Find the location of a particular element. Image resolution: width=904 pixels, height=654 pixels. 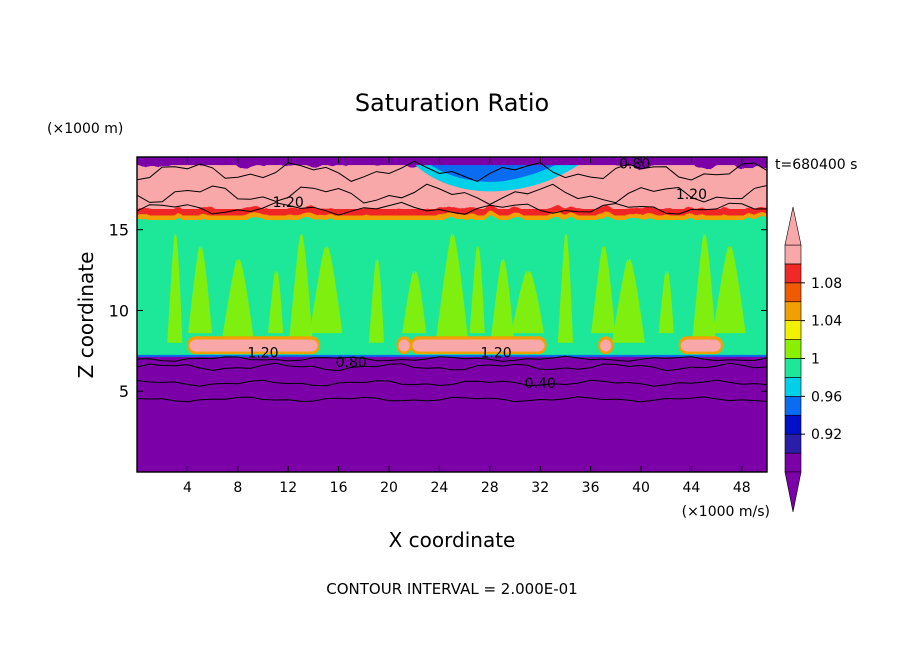

x-tick-label: 8 is located at coordinates (237, 488).